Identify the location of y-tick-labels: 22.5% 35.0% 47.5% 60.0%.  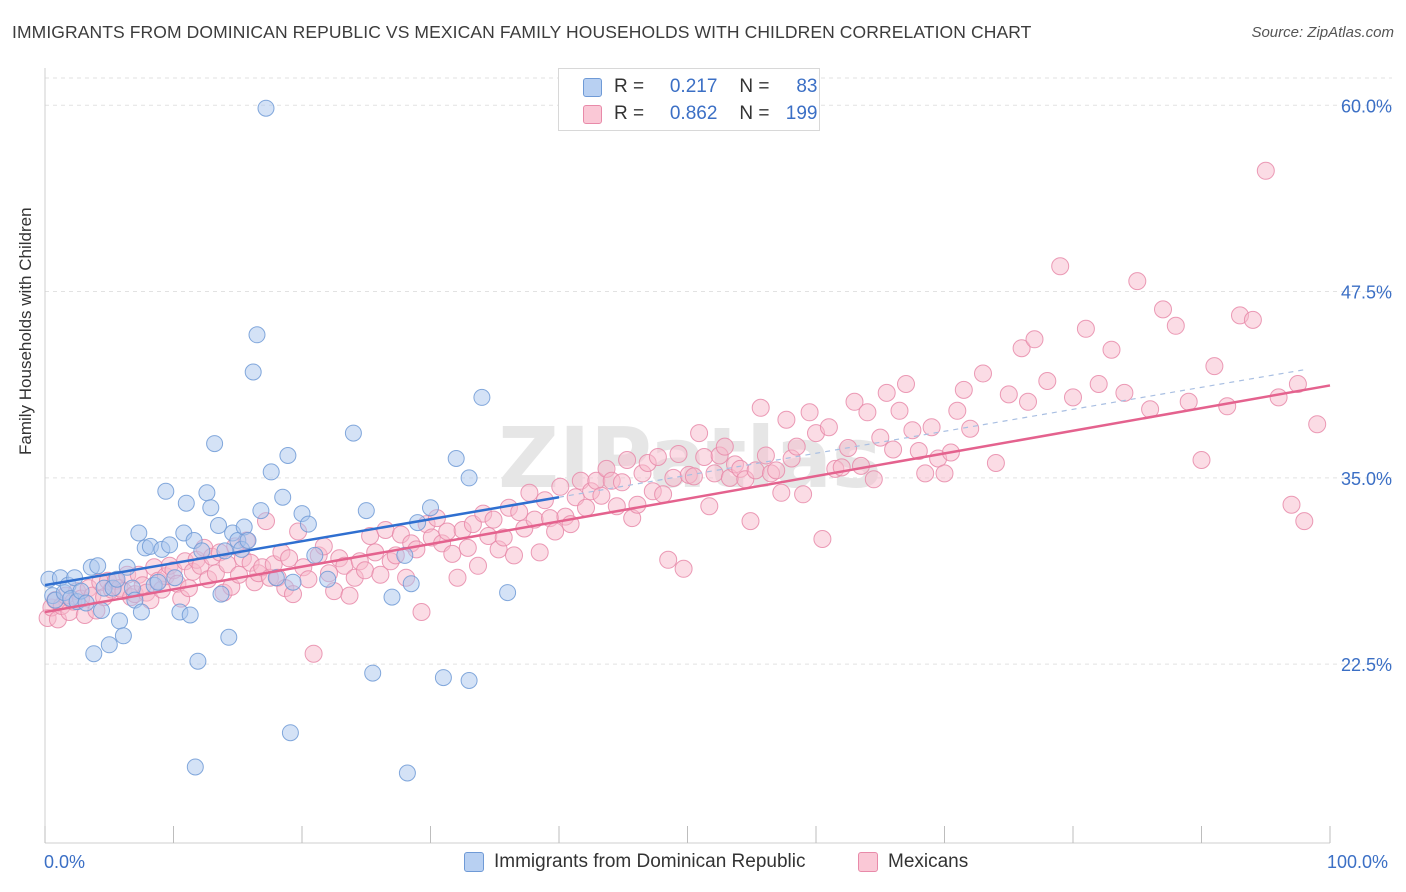
(1366, 385).